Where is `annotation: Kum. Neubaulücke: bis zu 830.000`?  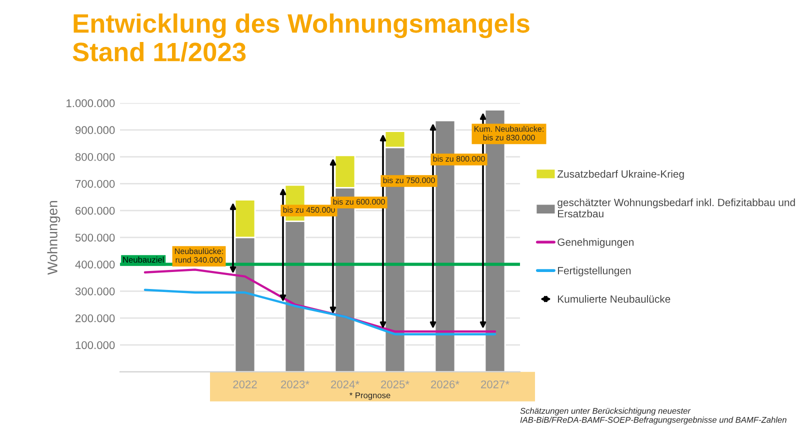
annotation: Kum. Neubaulücke: bis zu 830.000 is located at coordinates (509, 133).